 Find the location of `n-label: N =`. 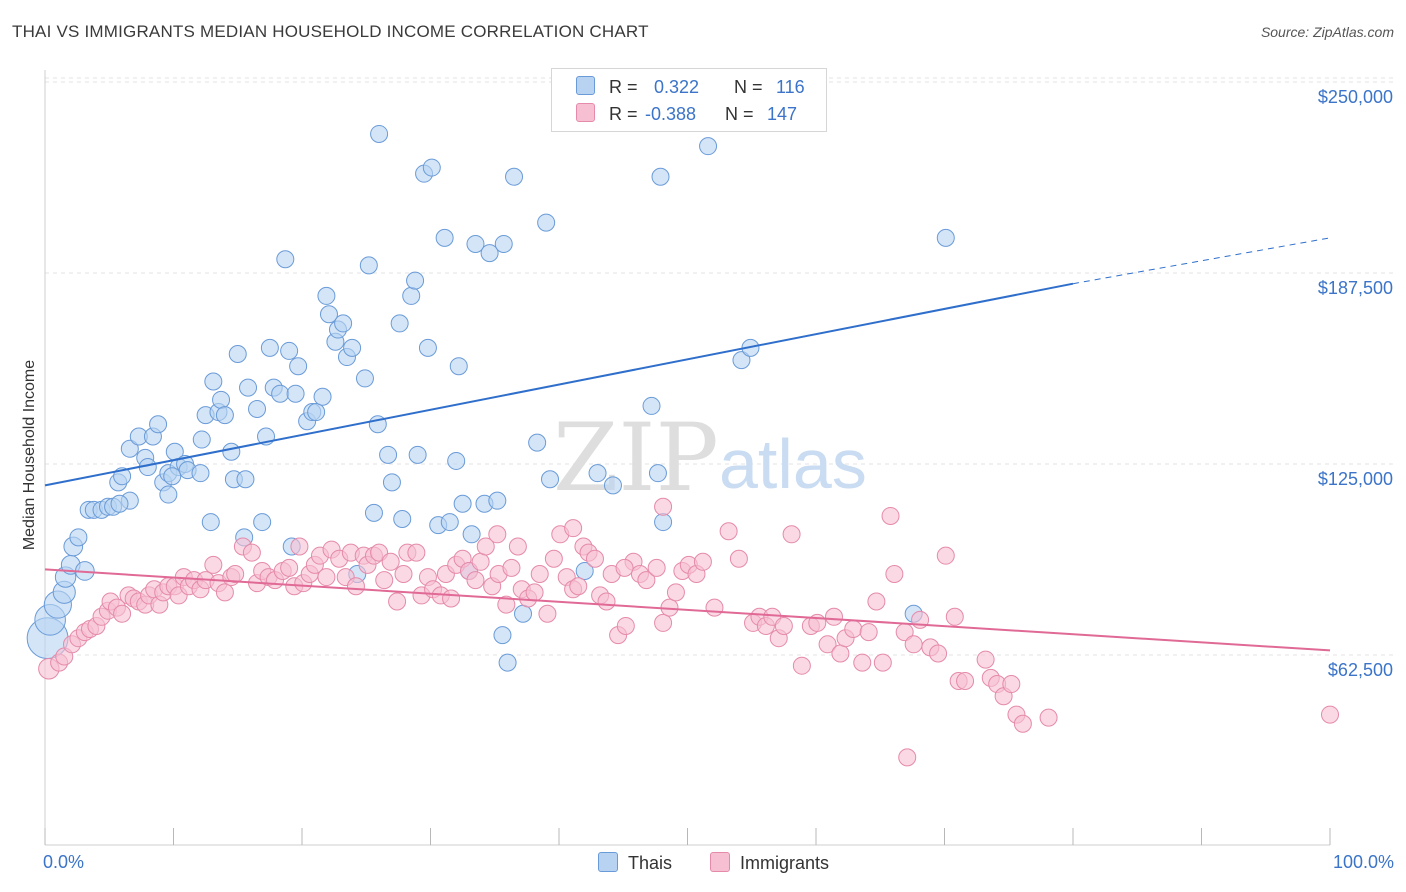

n-label: N = is located at coordinates (739, 114).